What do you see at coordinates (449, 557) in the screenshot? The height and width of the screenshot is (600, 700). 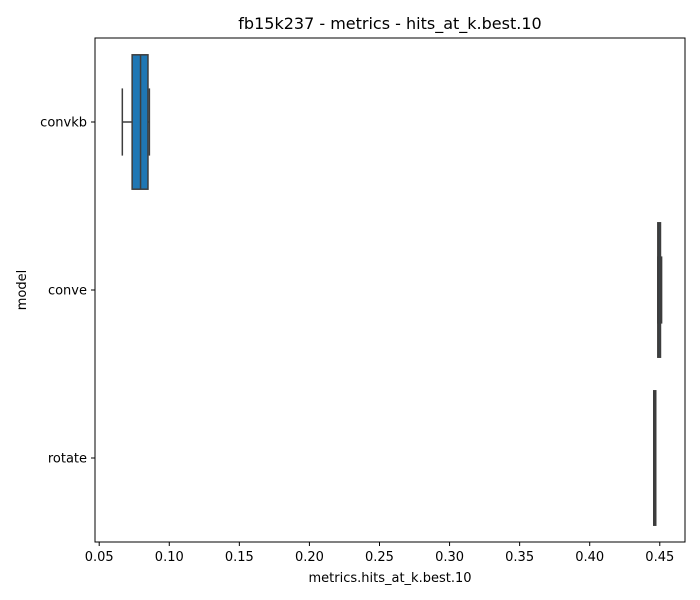 I see `x-tick-label: 0.30` at bounding box center [449, 557].